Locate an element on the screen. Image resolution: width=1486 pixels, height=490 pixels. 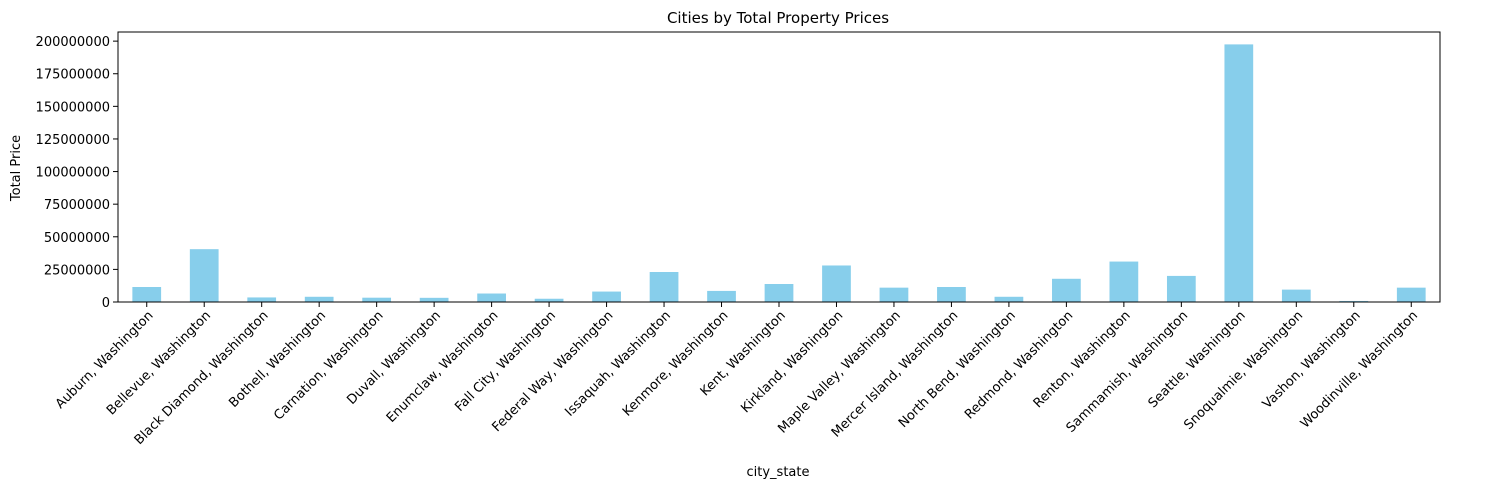
y-tick-label: 100000000 is located at coordinates (73, 173).